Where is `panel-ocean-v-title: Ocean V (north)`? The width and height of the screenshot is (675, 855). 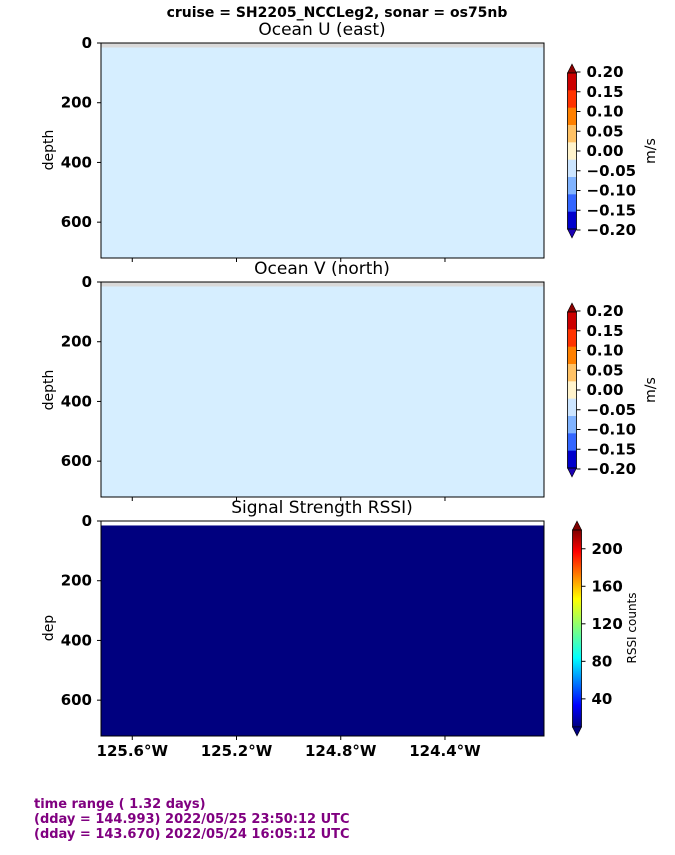
panel-ocean-v-title: Ocean V (north) is located at coordinates (322, 269).